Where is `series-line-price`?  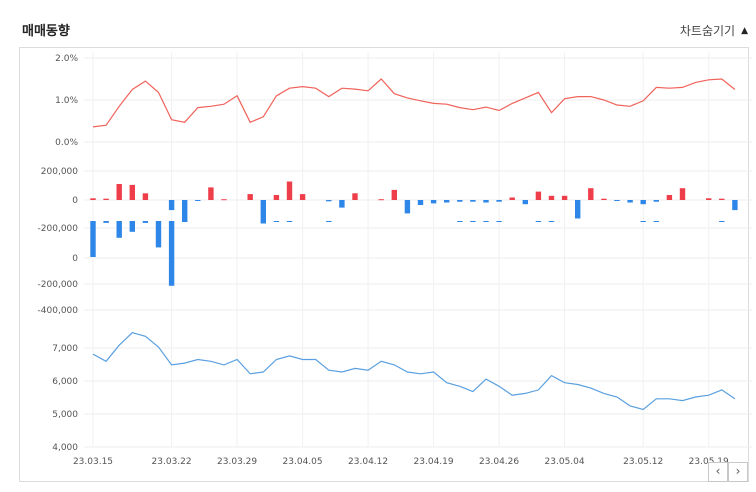 series-line-price is located at coordinates (414, 371).